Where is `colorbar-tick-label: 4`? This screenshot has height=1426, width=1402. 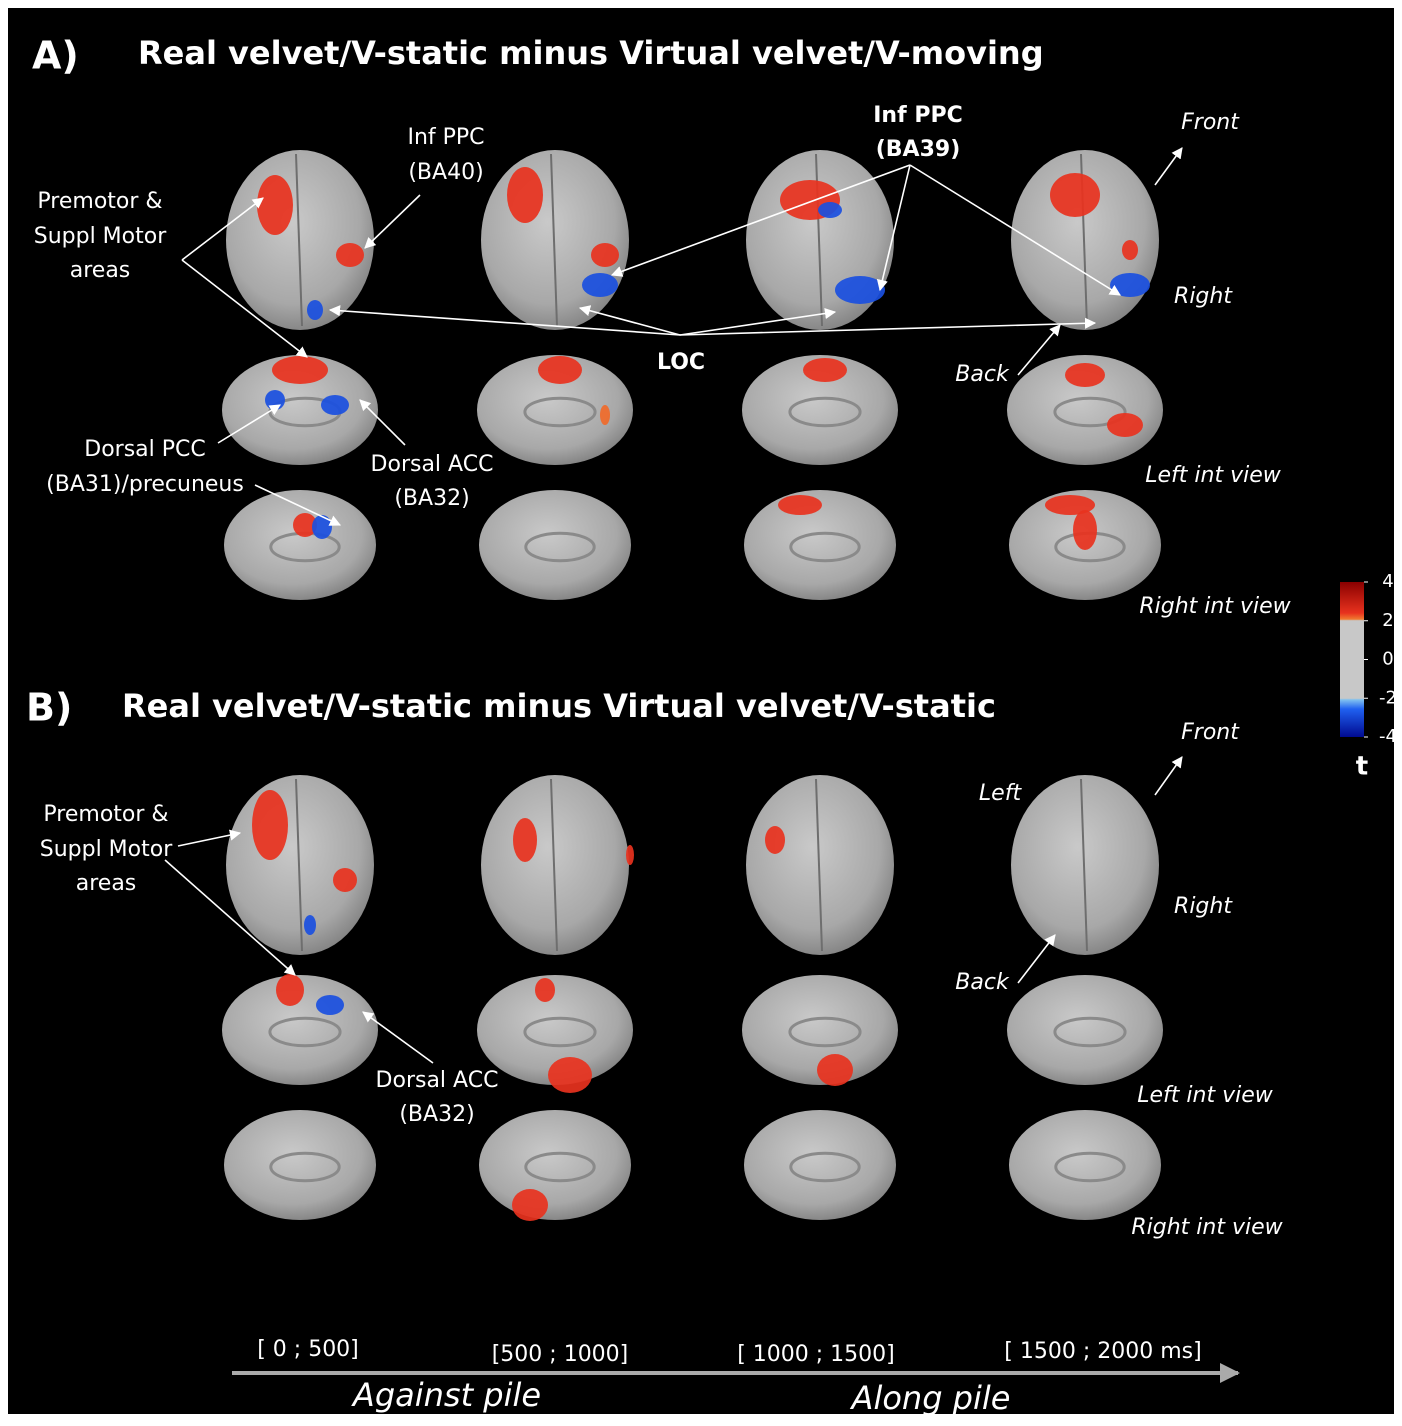
colorbar-tick-label: 4 is located at coordinates (1387, 581).